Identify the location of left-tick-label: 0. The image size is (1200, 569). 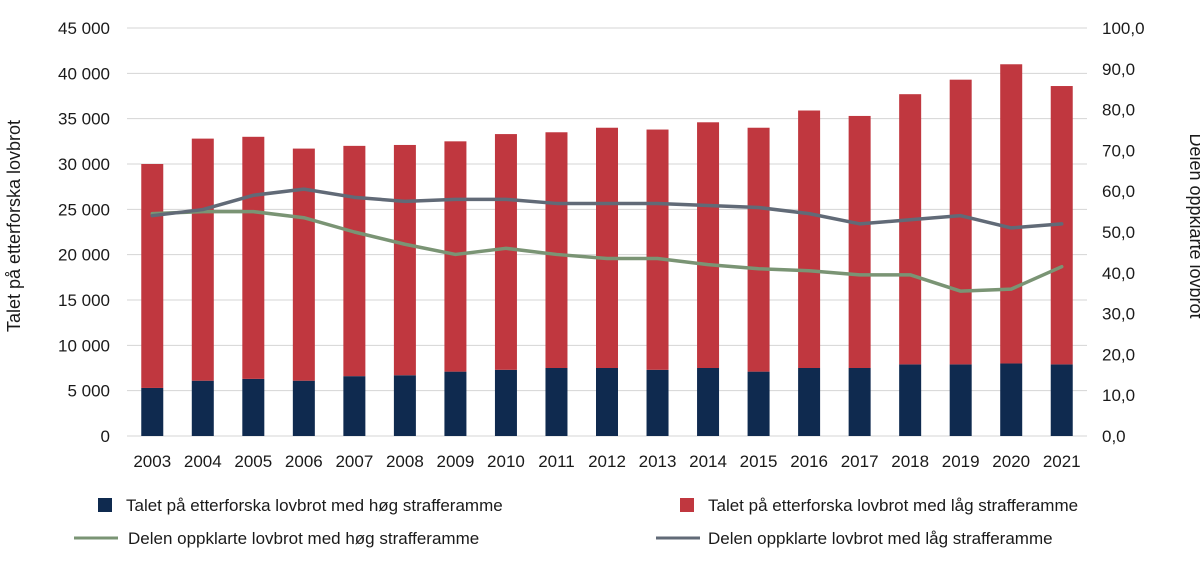
(105, 436).